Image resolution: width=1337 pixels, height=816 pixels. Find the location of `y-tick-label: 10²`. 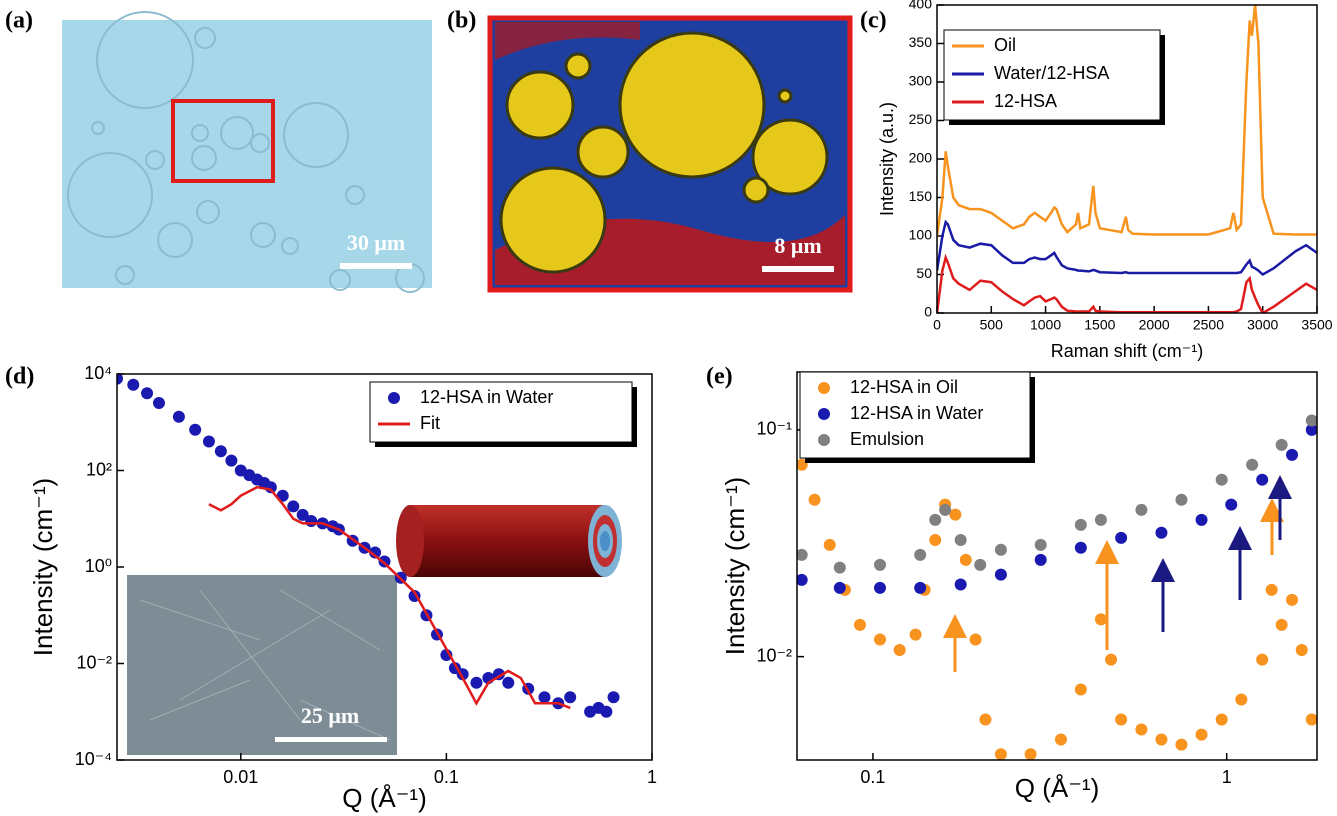

y-tick-label: 10² is located at coordinates (99, 469).